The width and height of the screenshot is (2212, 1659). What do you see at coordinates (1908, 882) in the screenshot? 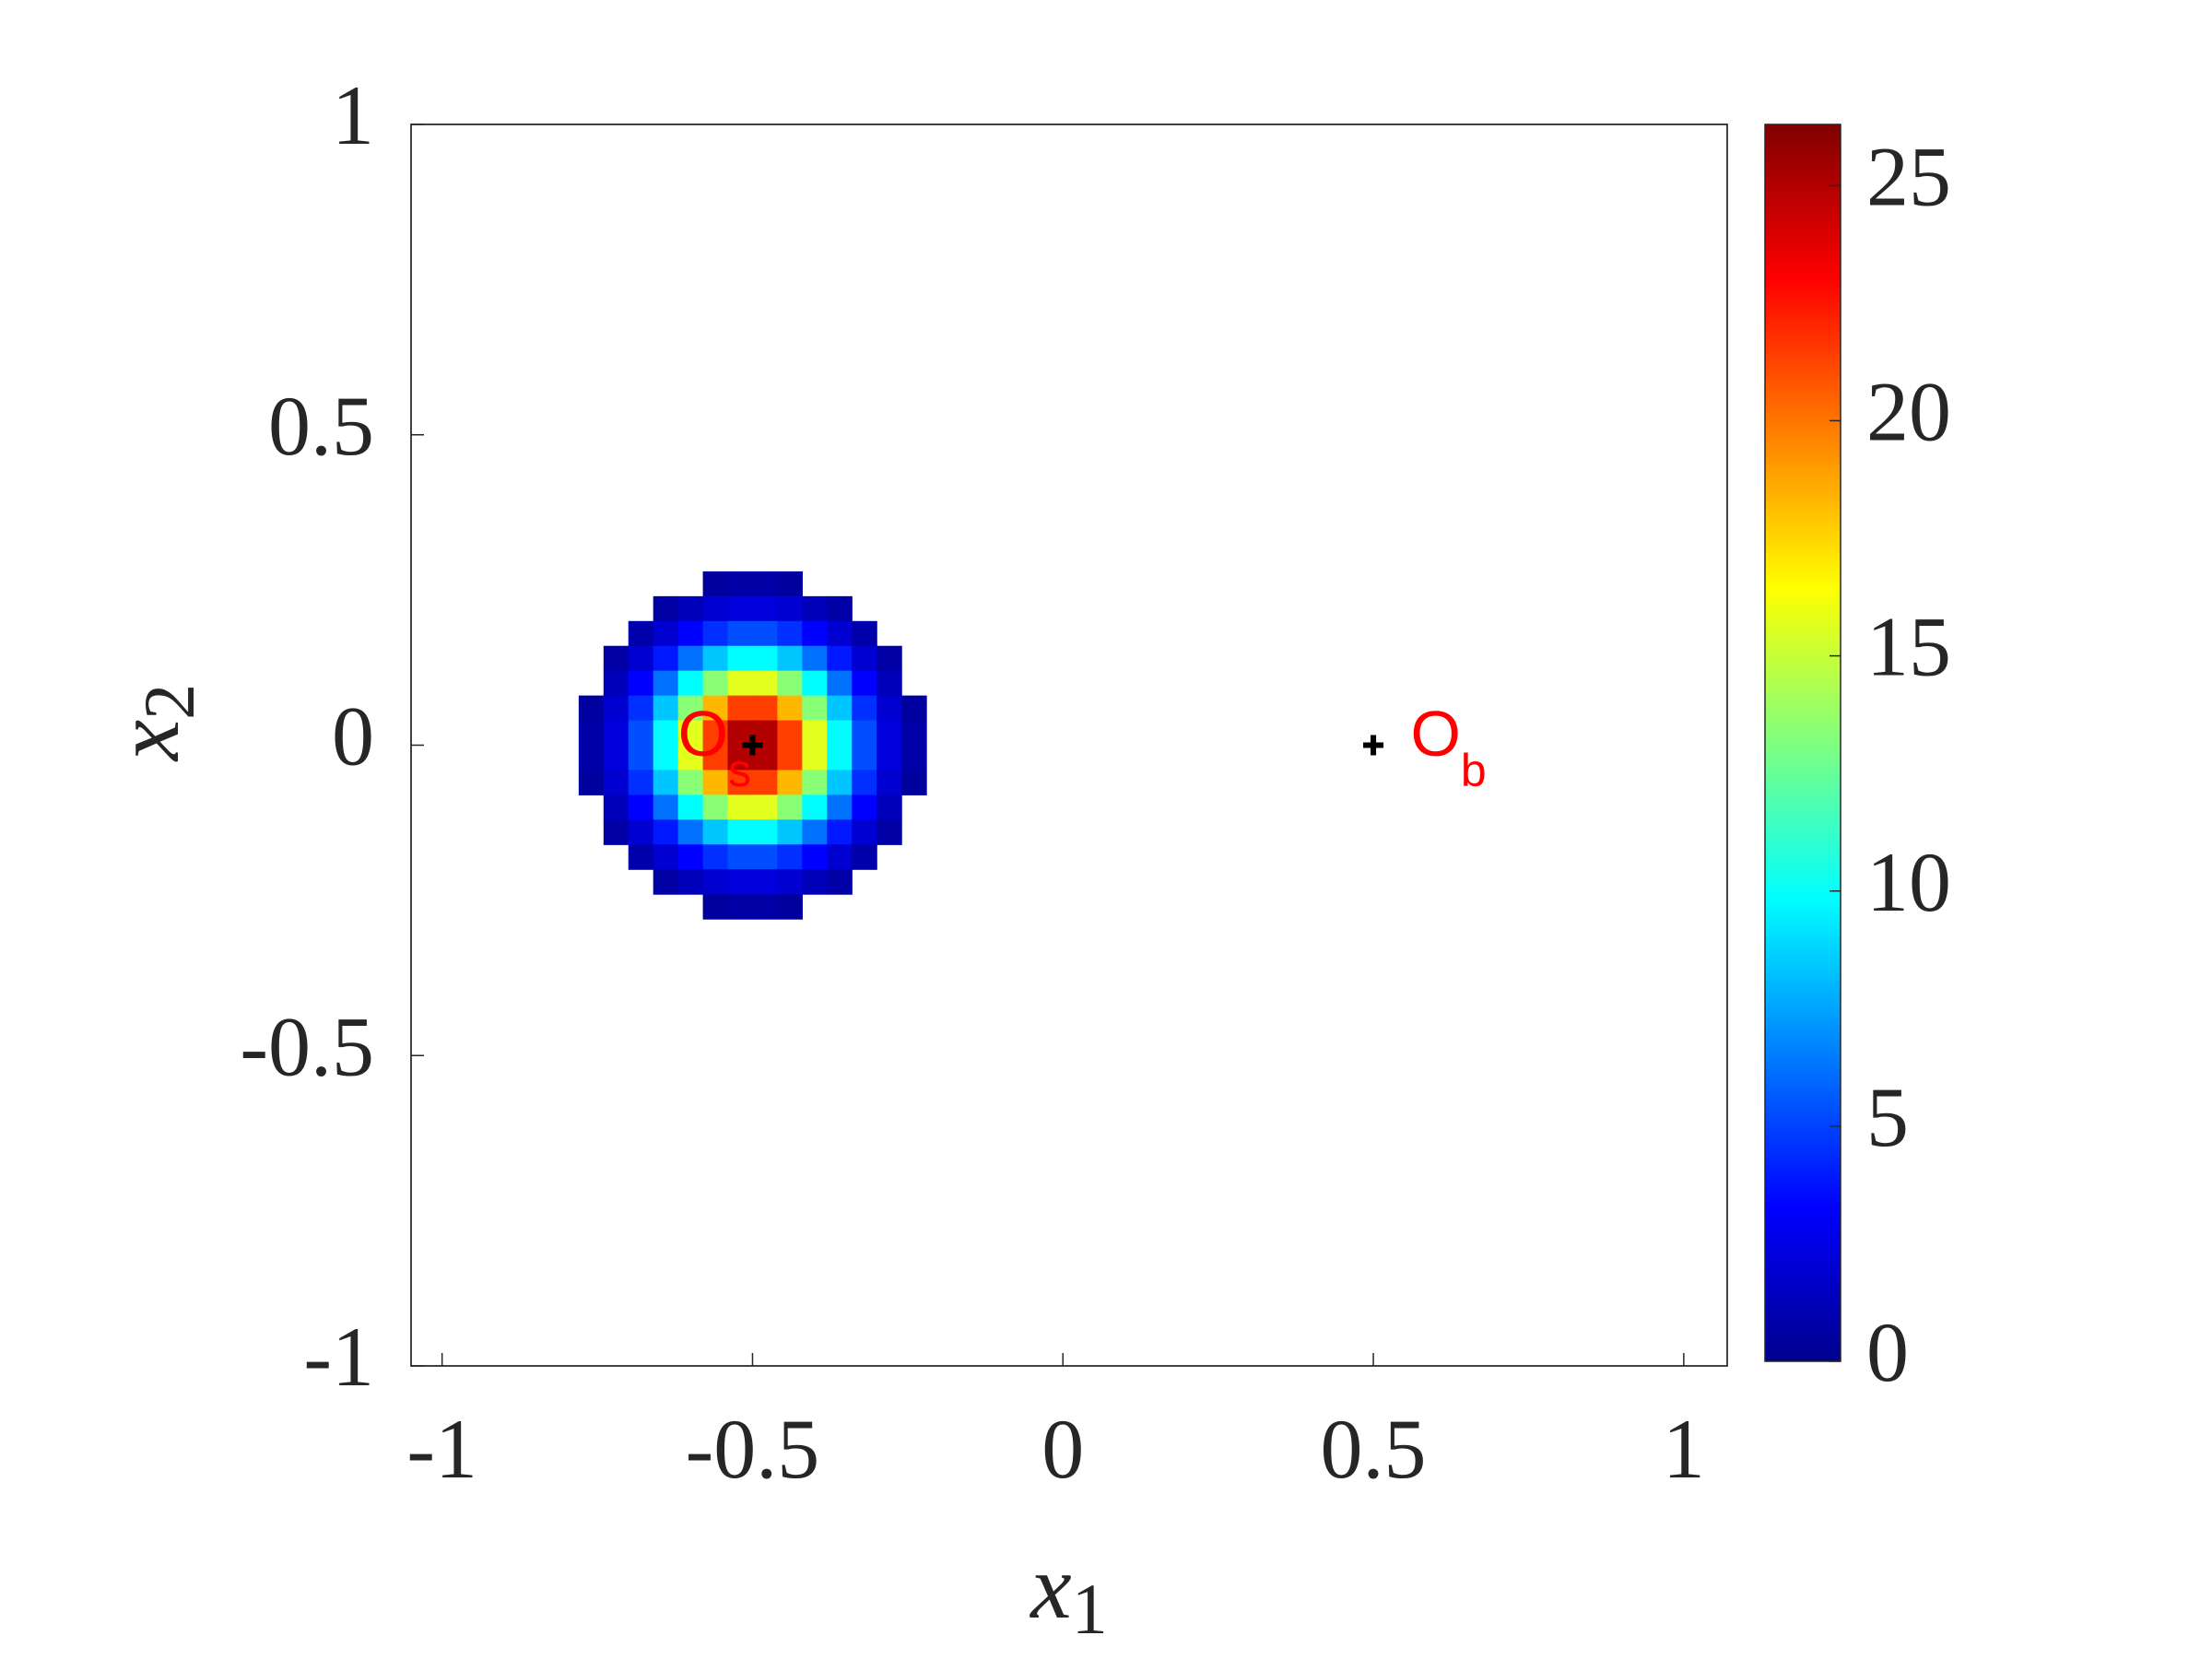
I see `colorbar-tick-label: 10` at bounding box center [1908, 882].